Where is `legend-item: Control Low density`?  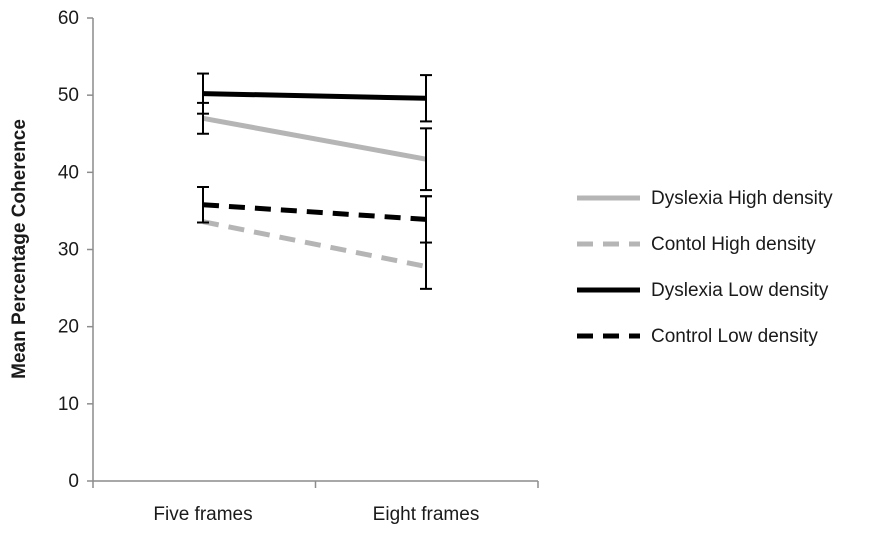 legend-item: Control Low density is located at coordinates (697, 336).